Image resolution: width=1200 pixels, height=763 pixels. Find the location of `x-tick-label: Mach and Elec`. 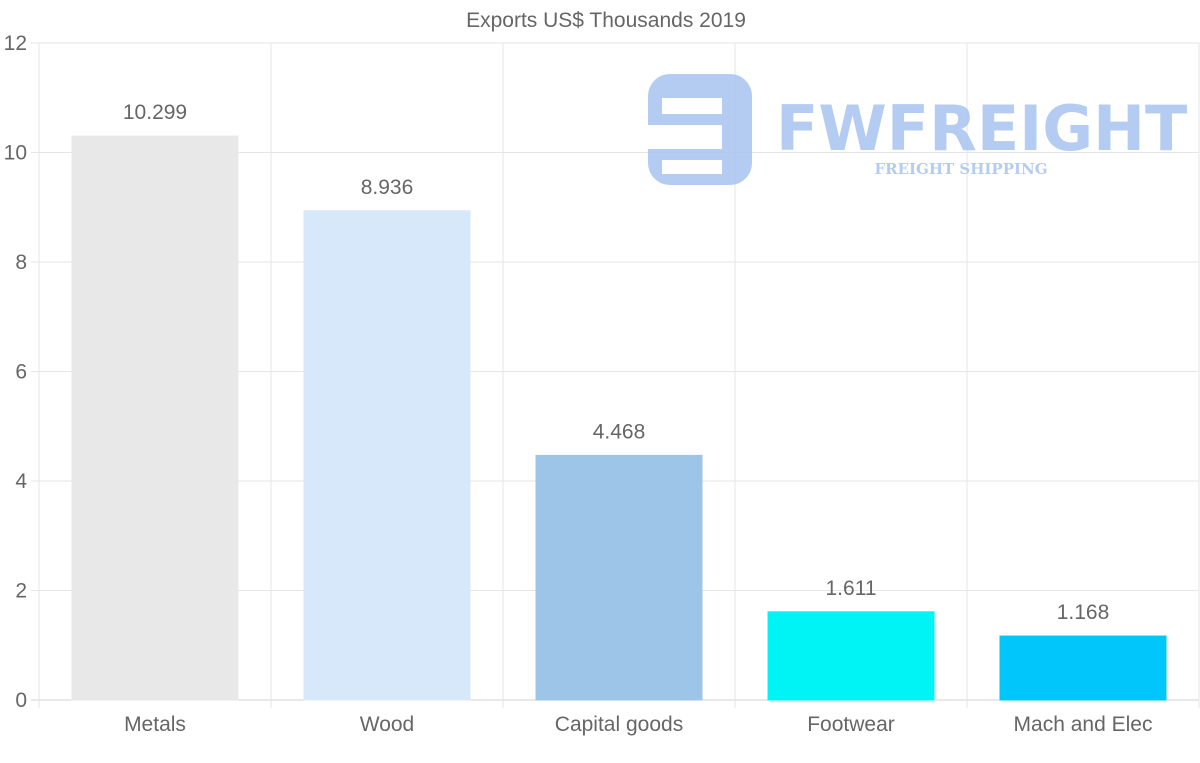

x-tick-label: Mach and Elec is located at coordinates (1083, 724).